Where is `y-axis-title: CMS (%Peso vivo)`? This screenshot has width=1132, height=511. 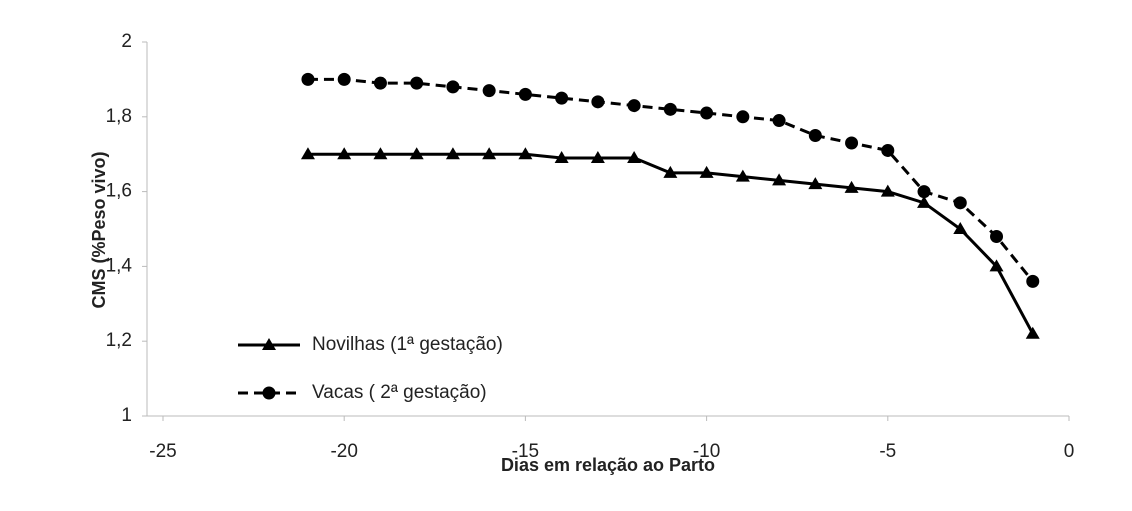 y-axis-title: CMS (%Peso vivo) is located at coordinates (99, 229).